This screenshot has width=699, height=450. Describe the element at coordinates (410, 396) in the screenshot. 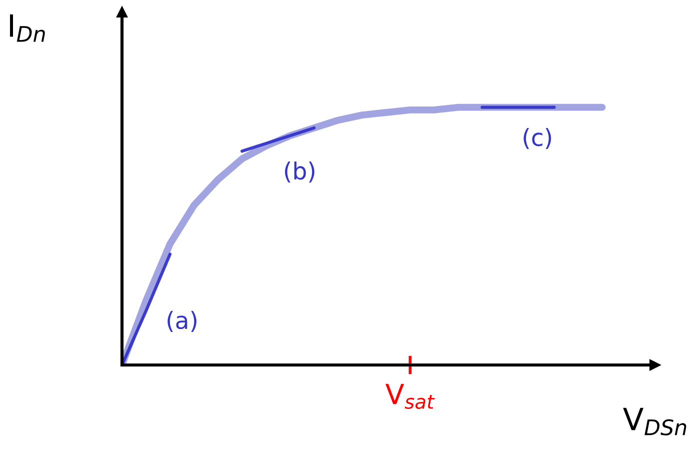

I see `text: V$_{sat}$` at that location.